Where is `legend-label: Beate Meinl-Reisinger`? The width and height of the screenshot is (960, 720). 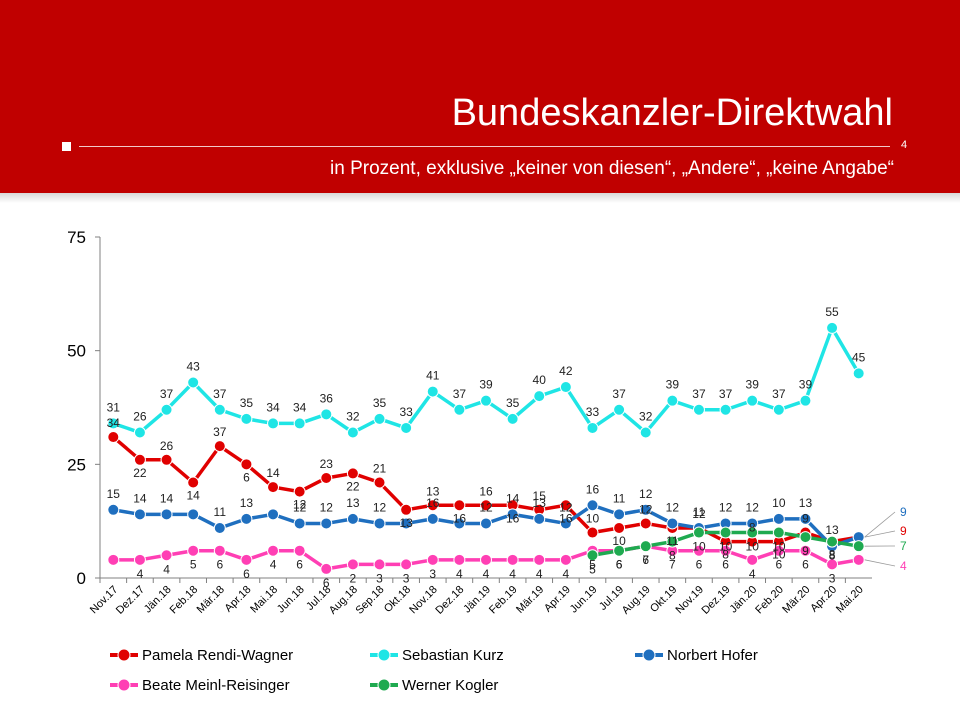 legend-label: Beate Meinl-Reisinger is located at coordinates (216, 685).